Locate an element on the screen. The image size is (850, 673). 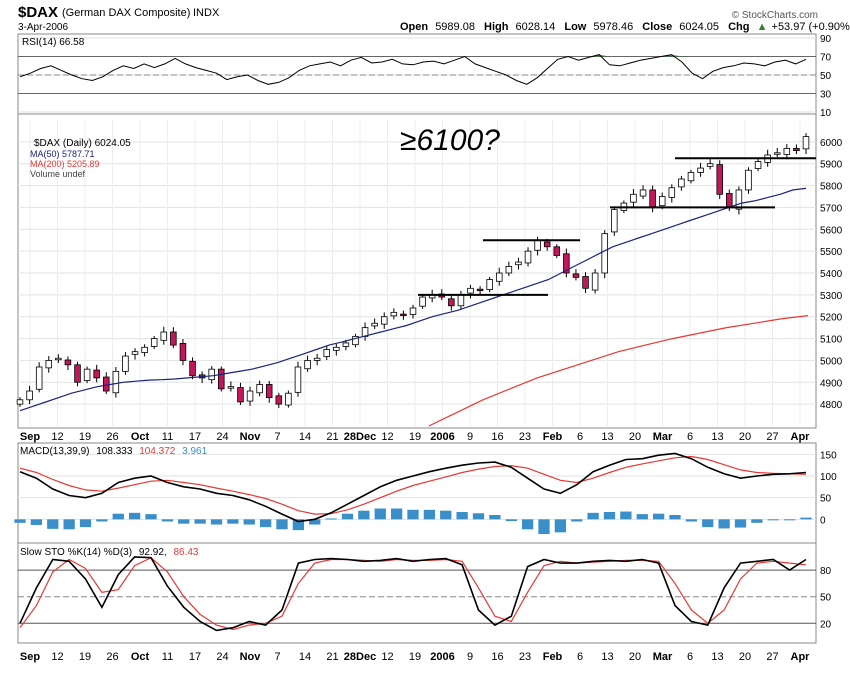
x-tick-label-bottom: 12 is located at coordinates (387, 657).